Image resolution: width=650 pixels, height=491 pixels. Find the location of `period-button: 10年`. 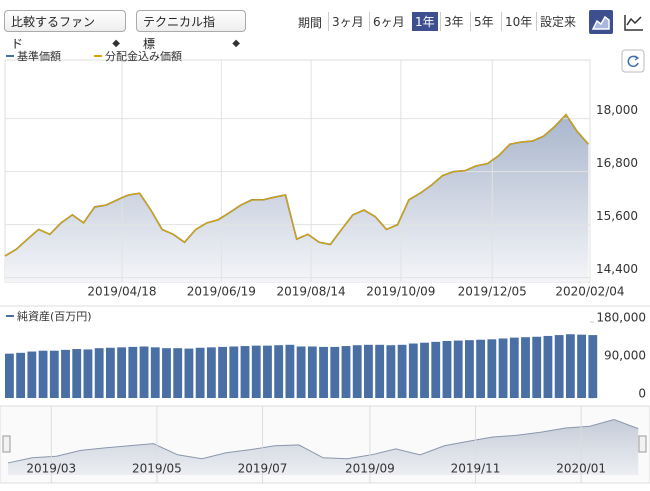

period-button: 10年 is located at coordinates (518, 21).